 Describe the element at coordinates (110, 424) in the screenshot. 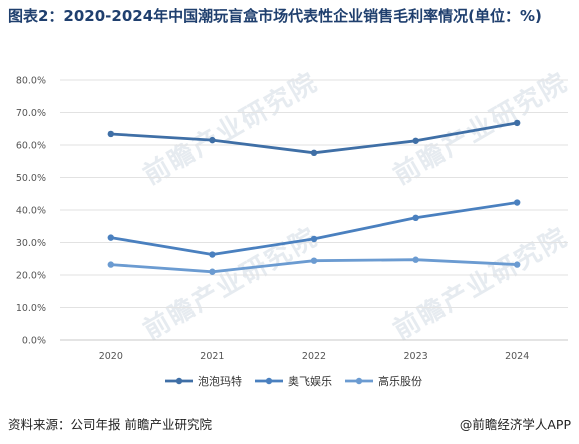

I see `source-note: 资料来源：公司年报 前瞻产业研究院` at that location.